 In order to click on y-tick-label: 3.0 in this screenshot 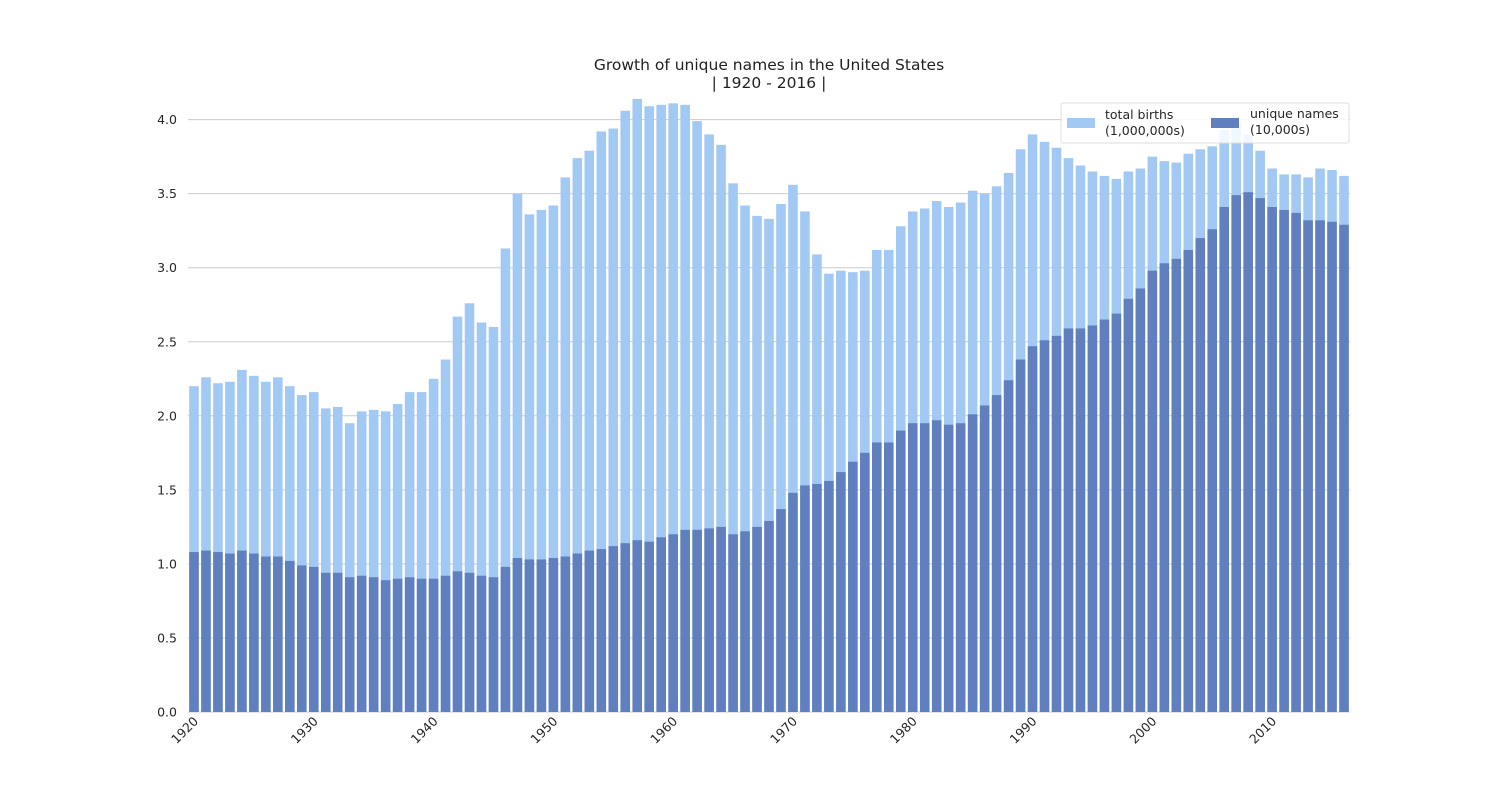, I will do `click(167, 267)`.